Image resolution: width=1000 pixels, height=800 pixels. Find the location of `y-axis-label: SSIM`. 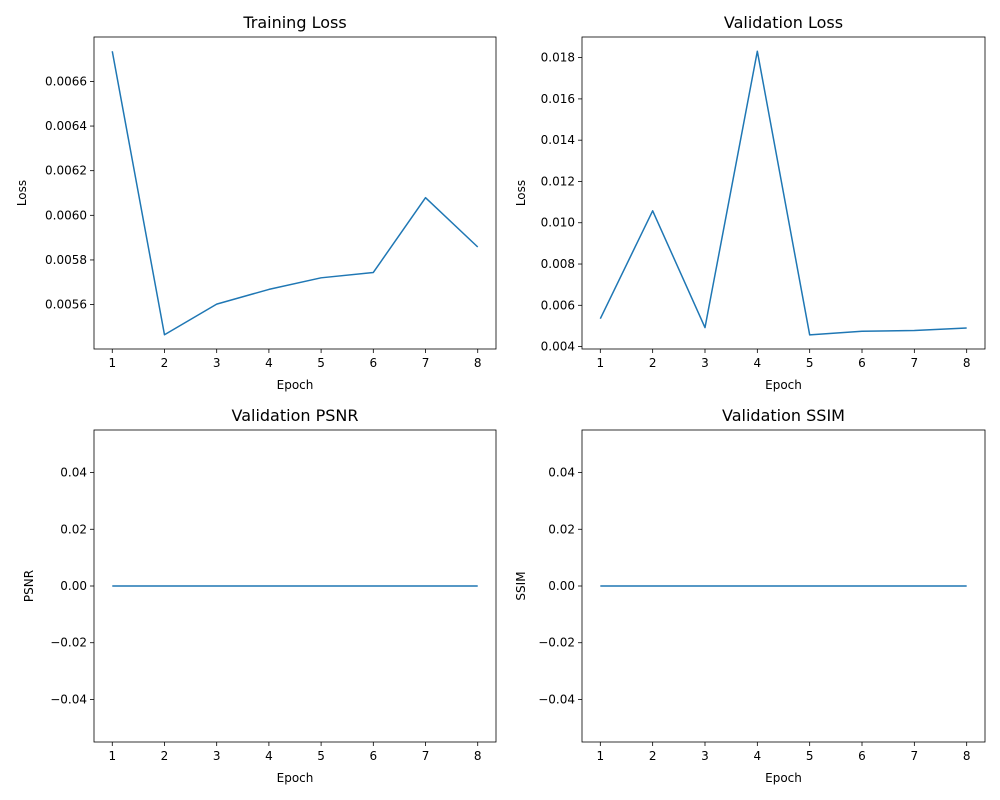

y-axis-label: SSIM is located at coordinates (521, 585).